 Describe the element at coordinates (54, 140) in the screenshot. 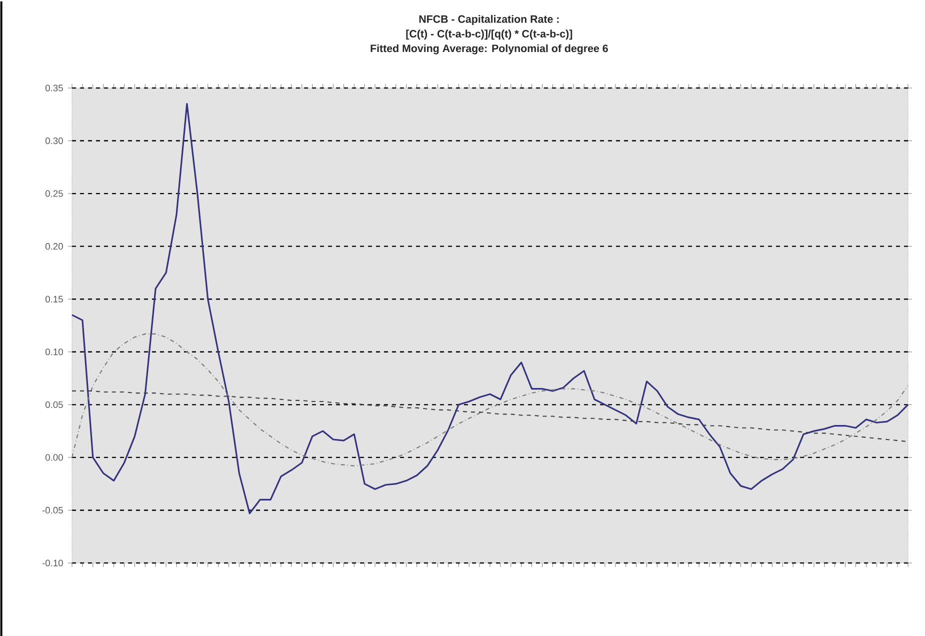

I see `y-tick-label: 0.30` at that location.